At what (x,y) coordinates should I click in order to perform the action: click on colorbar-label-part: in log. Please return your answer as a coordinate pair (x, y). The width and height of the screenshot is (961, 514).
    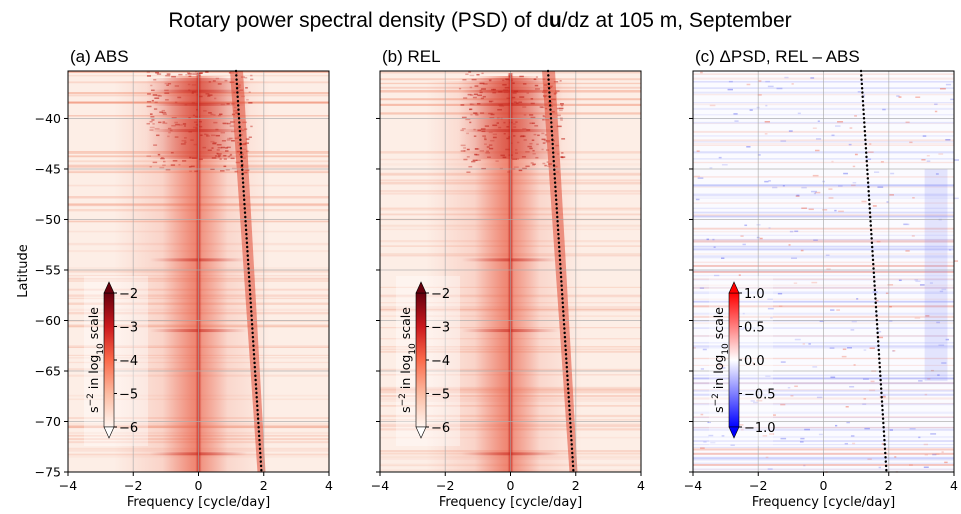
    Looking at the image, I should click on (405, 374).